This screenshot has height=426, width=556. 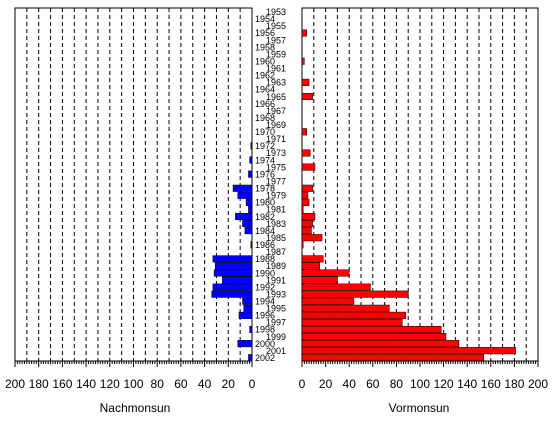 What do you see at coordinates (328, 301) in the screenshot?
I see `right-bar-1994` at bounding box center [328, 301].